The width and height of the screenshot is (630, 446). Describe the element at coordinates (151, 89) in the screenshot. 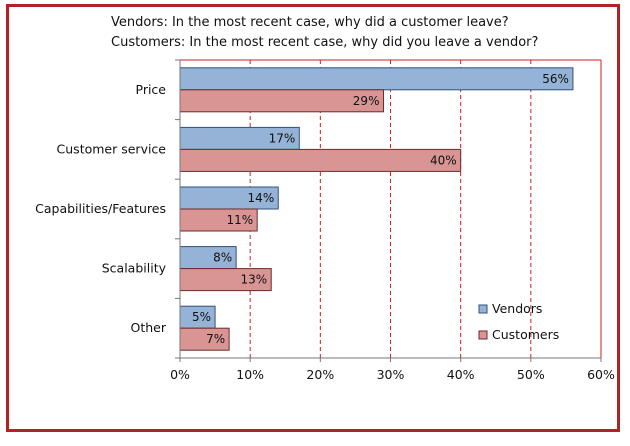

I see `category-label: Price` at that location.